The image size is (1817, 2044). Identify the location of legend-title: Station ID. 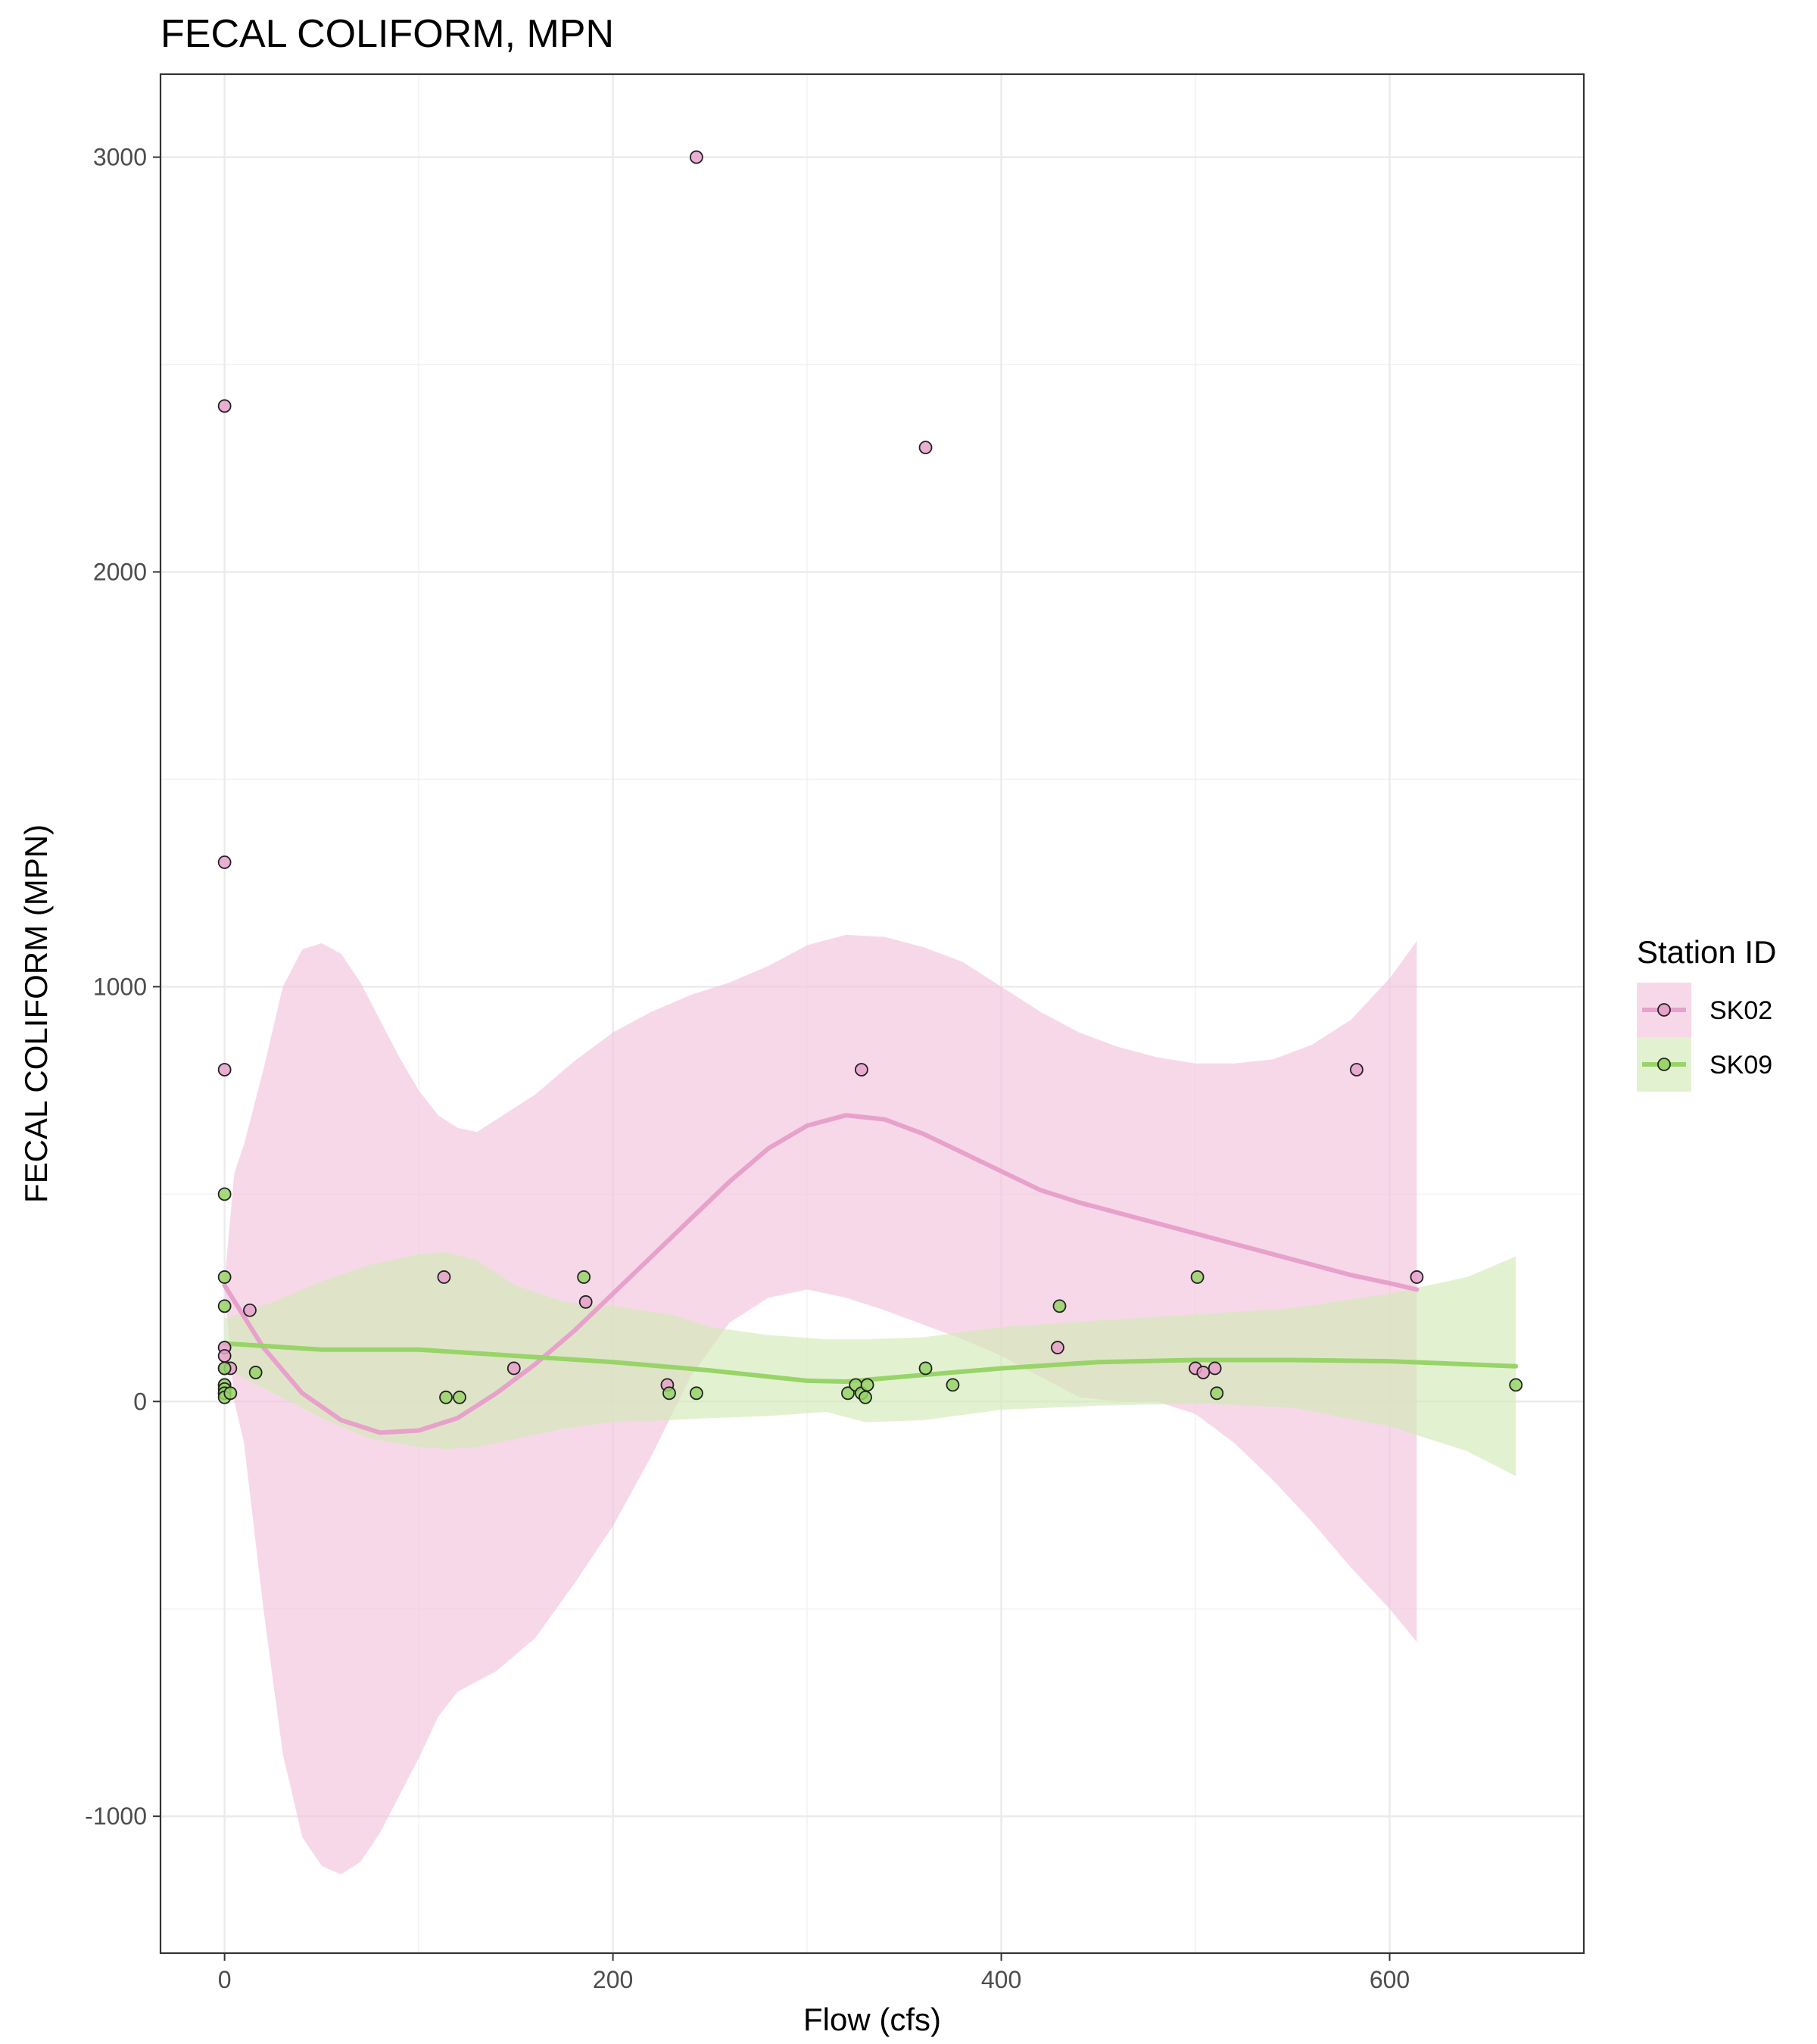
(1706, 952).